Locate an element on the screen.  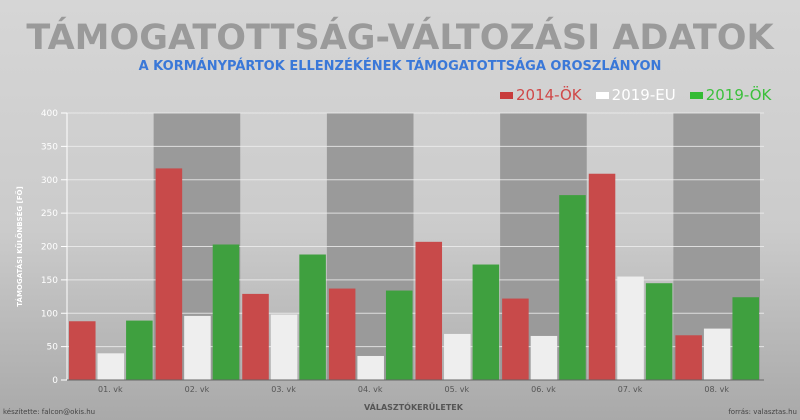
legend-item-2019-ok: 2019-ÖK is located at coordinates (730, 95).